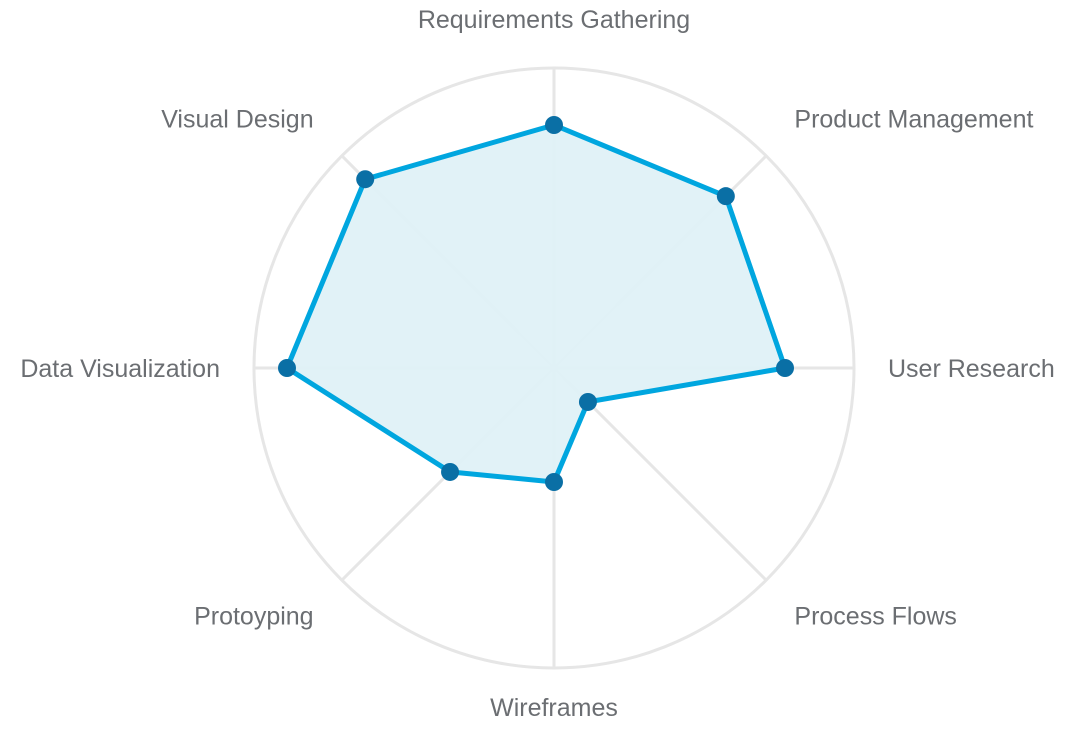 This screenshot has height=732, width=1068. I want to click on axis-label-user-research: User Research, so click(971, 369).